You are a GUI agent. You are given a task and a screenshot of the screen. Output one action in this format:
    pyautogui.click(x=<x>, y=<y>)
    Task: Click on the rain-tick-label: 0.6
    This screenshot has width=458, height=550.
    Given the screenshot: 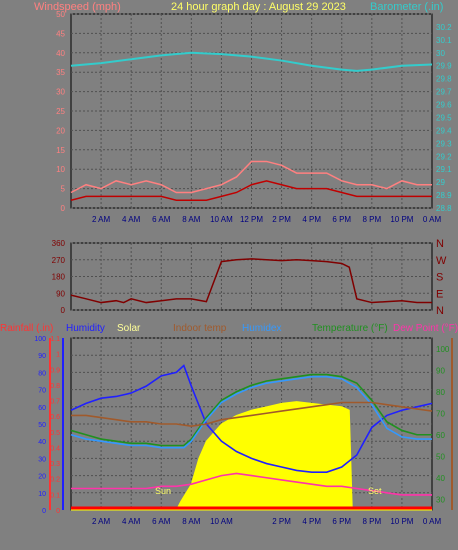 What is the action you would take?
    pyautogui.click(x=55, y=417)
    